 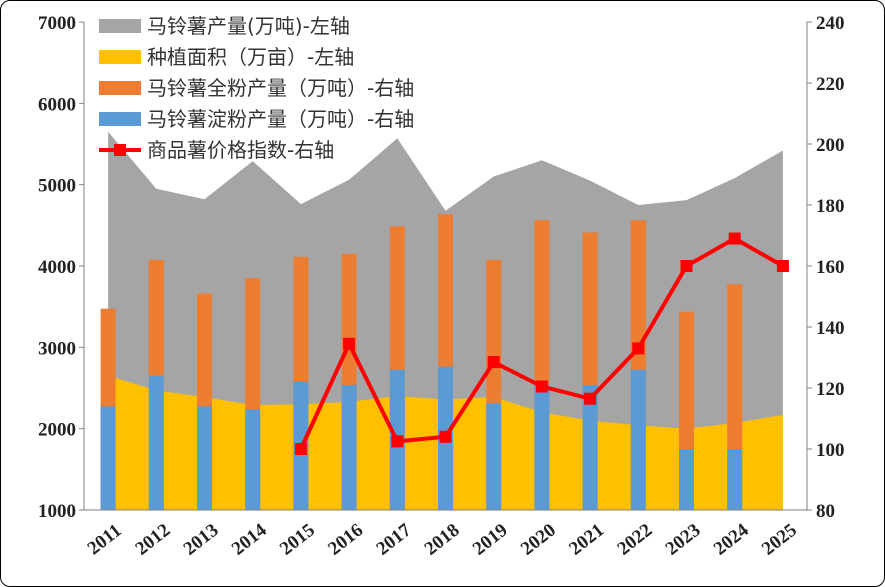 I want to click on x-tick-label: 2025, so click(x=779, y=540).